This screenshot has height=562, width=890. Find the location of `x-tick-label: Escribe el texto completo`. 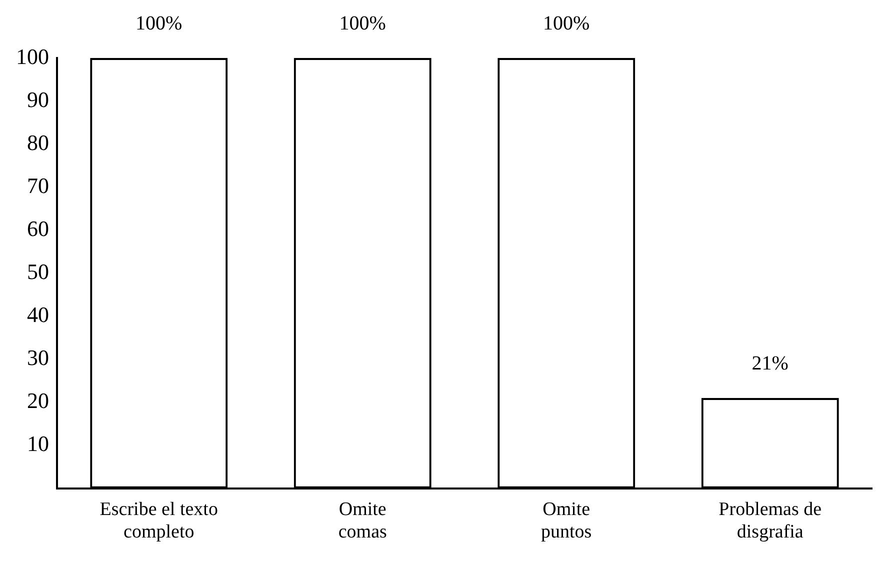

x-tick-label: Escribe el texto completo is located at coordinates (159, 520).